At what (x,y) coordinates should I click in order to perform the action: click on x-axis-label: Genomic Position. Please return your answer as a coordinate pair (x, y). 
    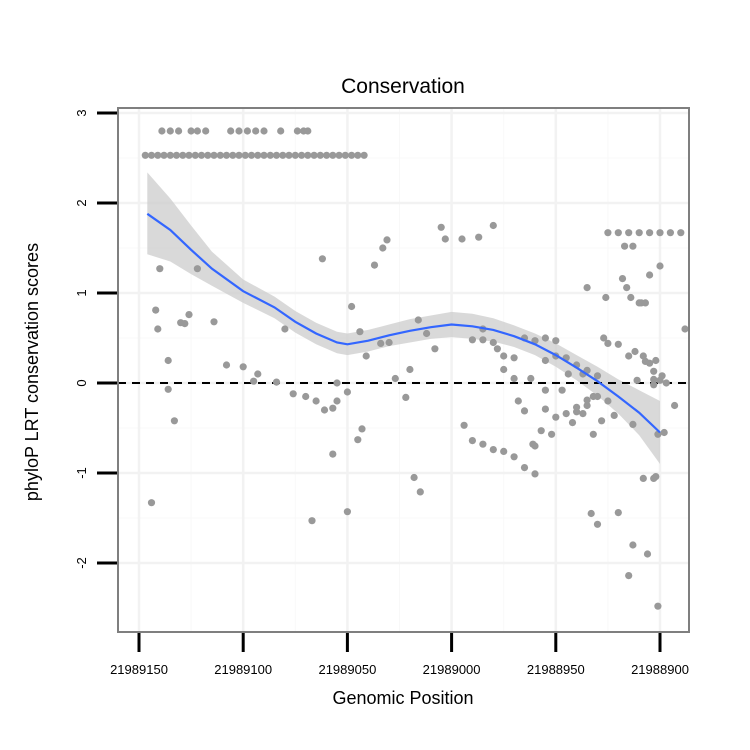
    Looking at the image, I should click on (402, 698).